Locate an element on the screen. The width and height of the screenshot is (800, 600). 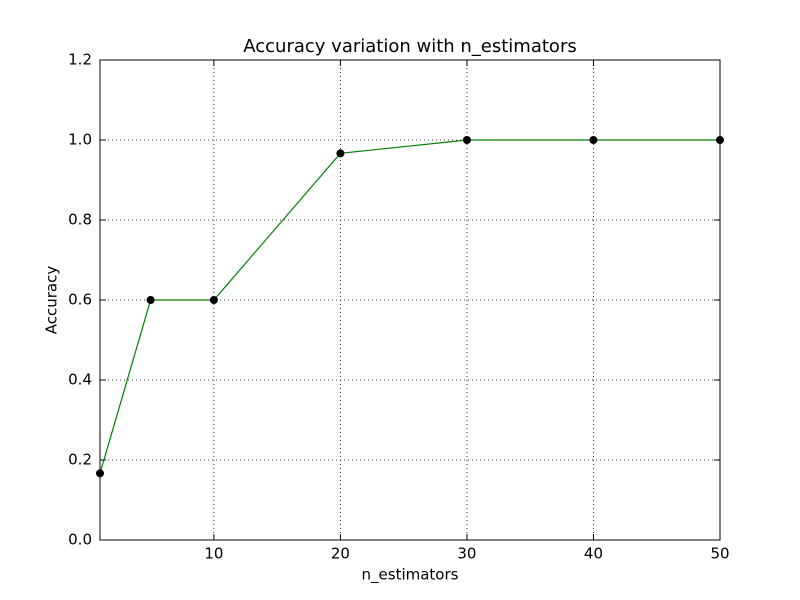
y-tick-label: 1.2 is located at coordinates (80, 60).